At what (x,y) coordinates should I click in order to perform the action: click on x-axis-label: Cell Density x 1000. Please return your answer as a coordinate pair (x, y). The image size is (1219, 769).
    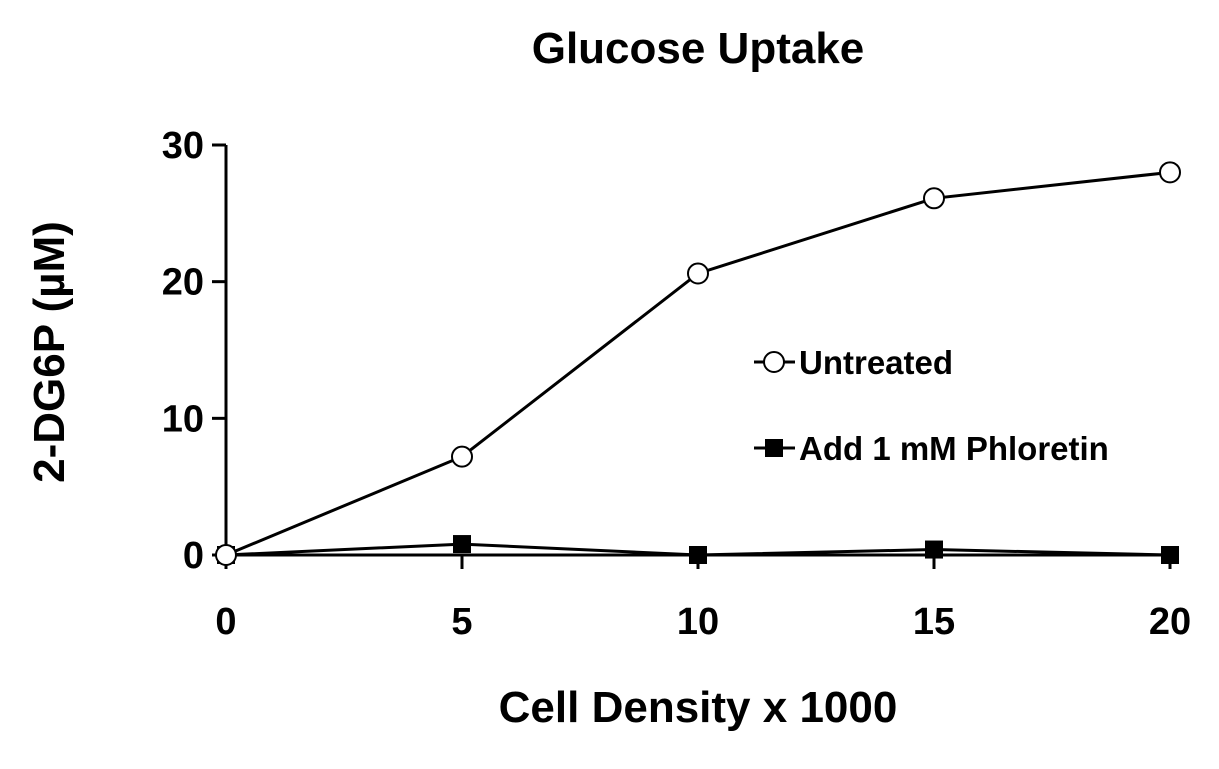
    Looking at the image, I should click on (698, 707).